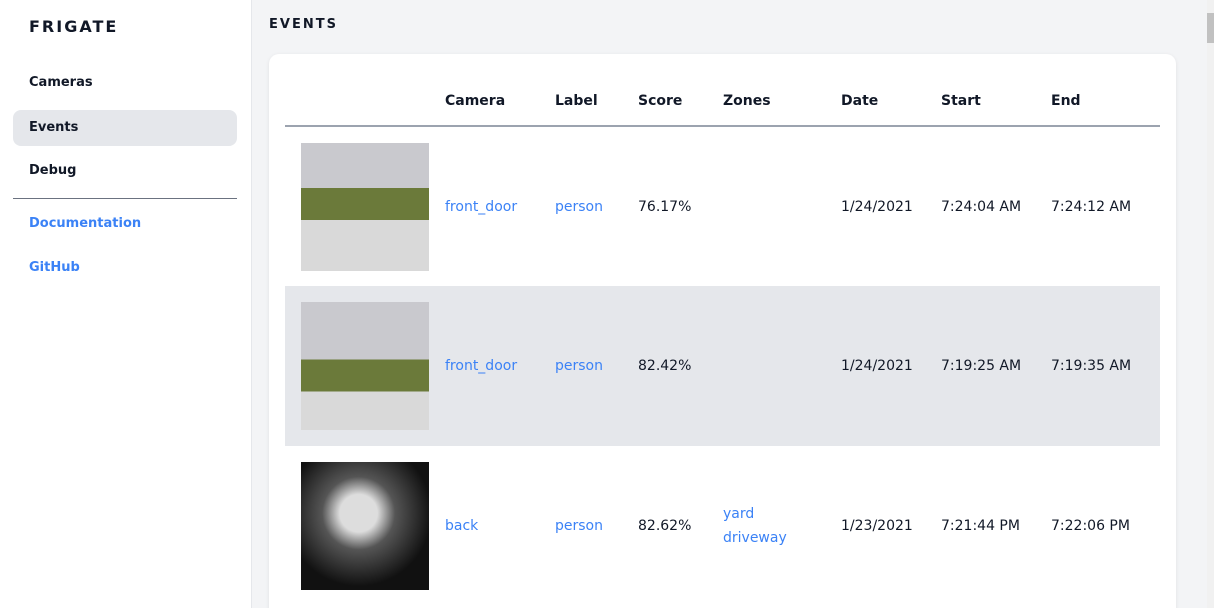 This screenshot has height=608, width=1214. What do you see at coordinates (996, 366) in the screenshot?
I see `start-time: 7:19:25 AM` at bounding box center [996, 366].